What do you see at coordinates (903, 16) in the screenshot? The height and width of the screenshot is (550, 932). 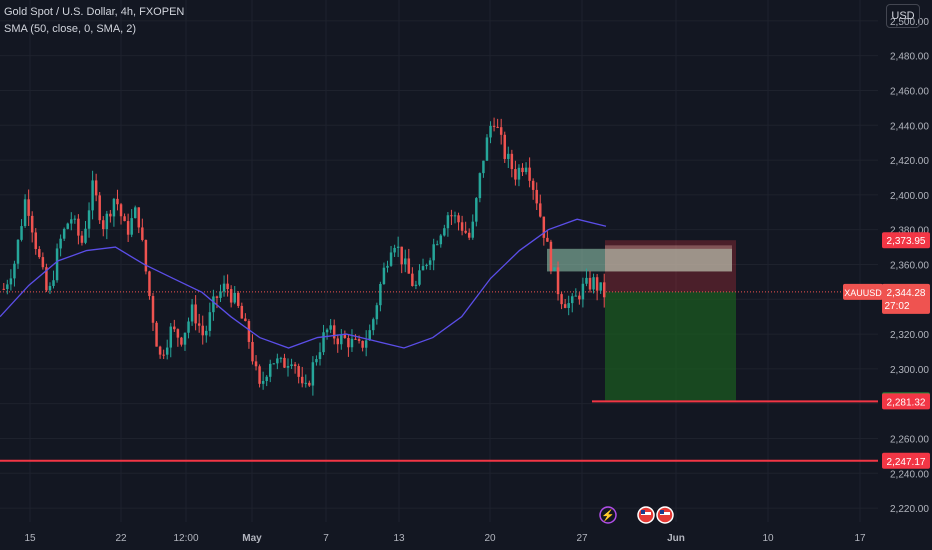 I see `currency-button: USD` at bounding box center [903, 16].